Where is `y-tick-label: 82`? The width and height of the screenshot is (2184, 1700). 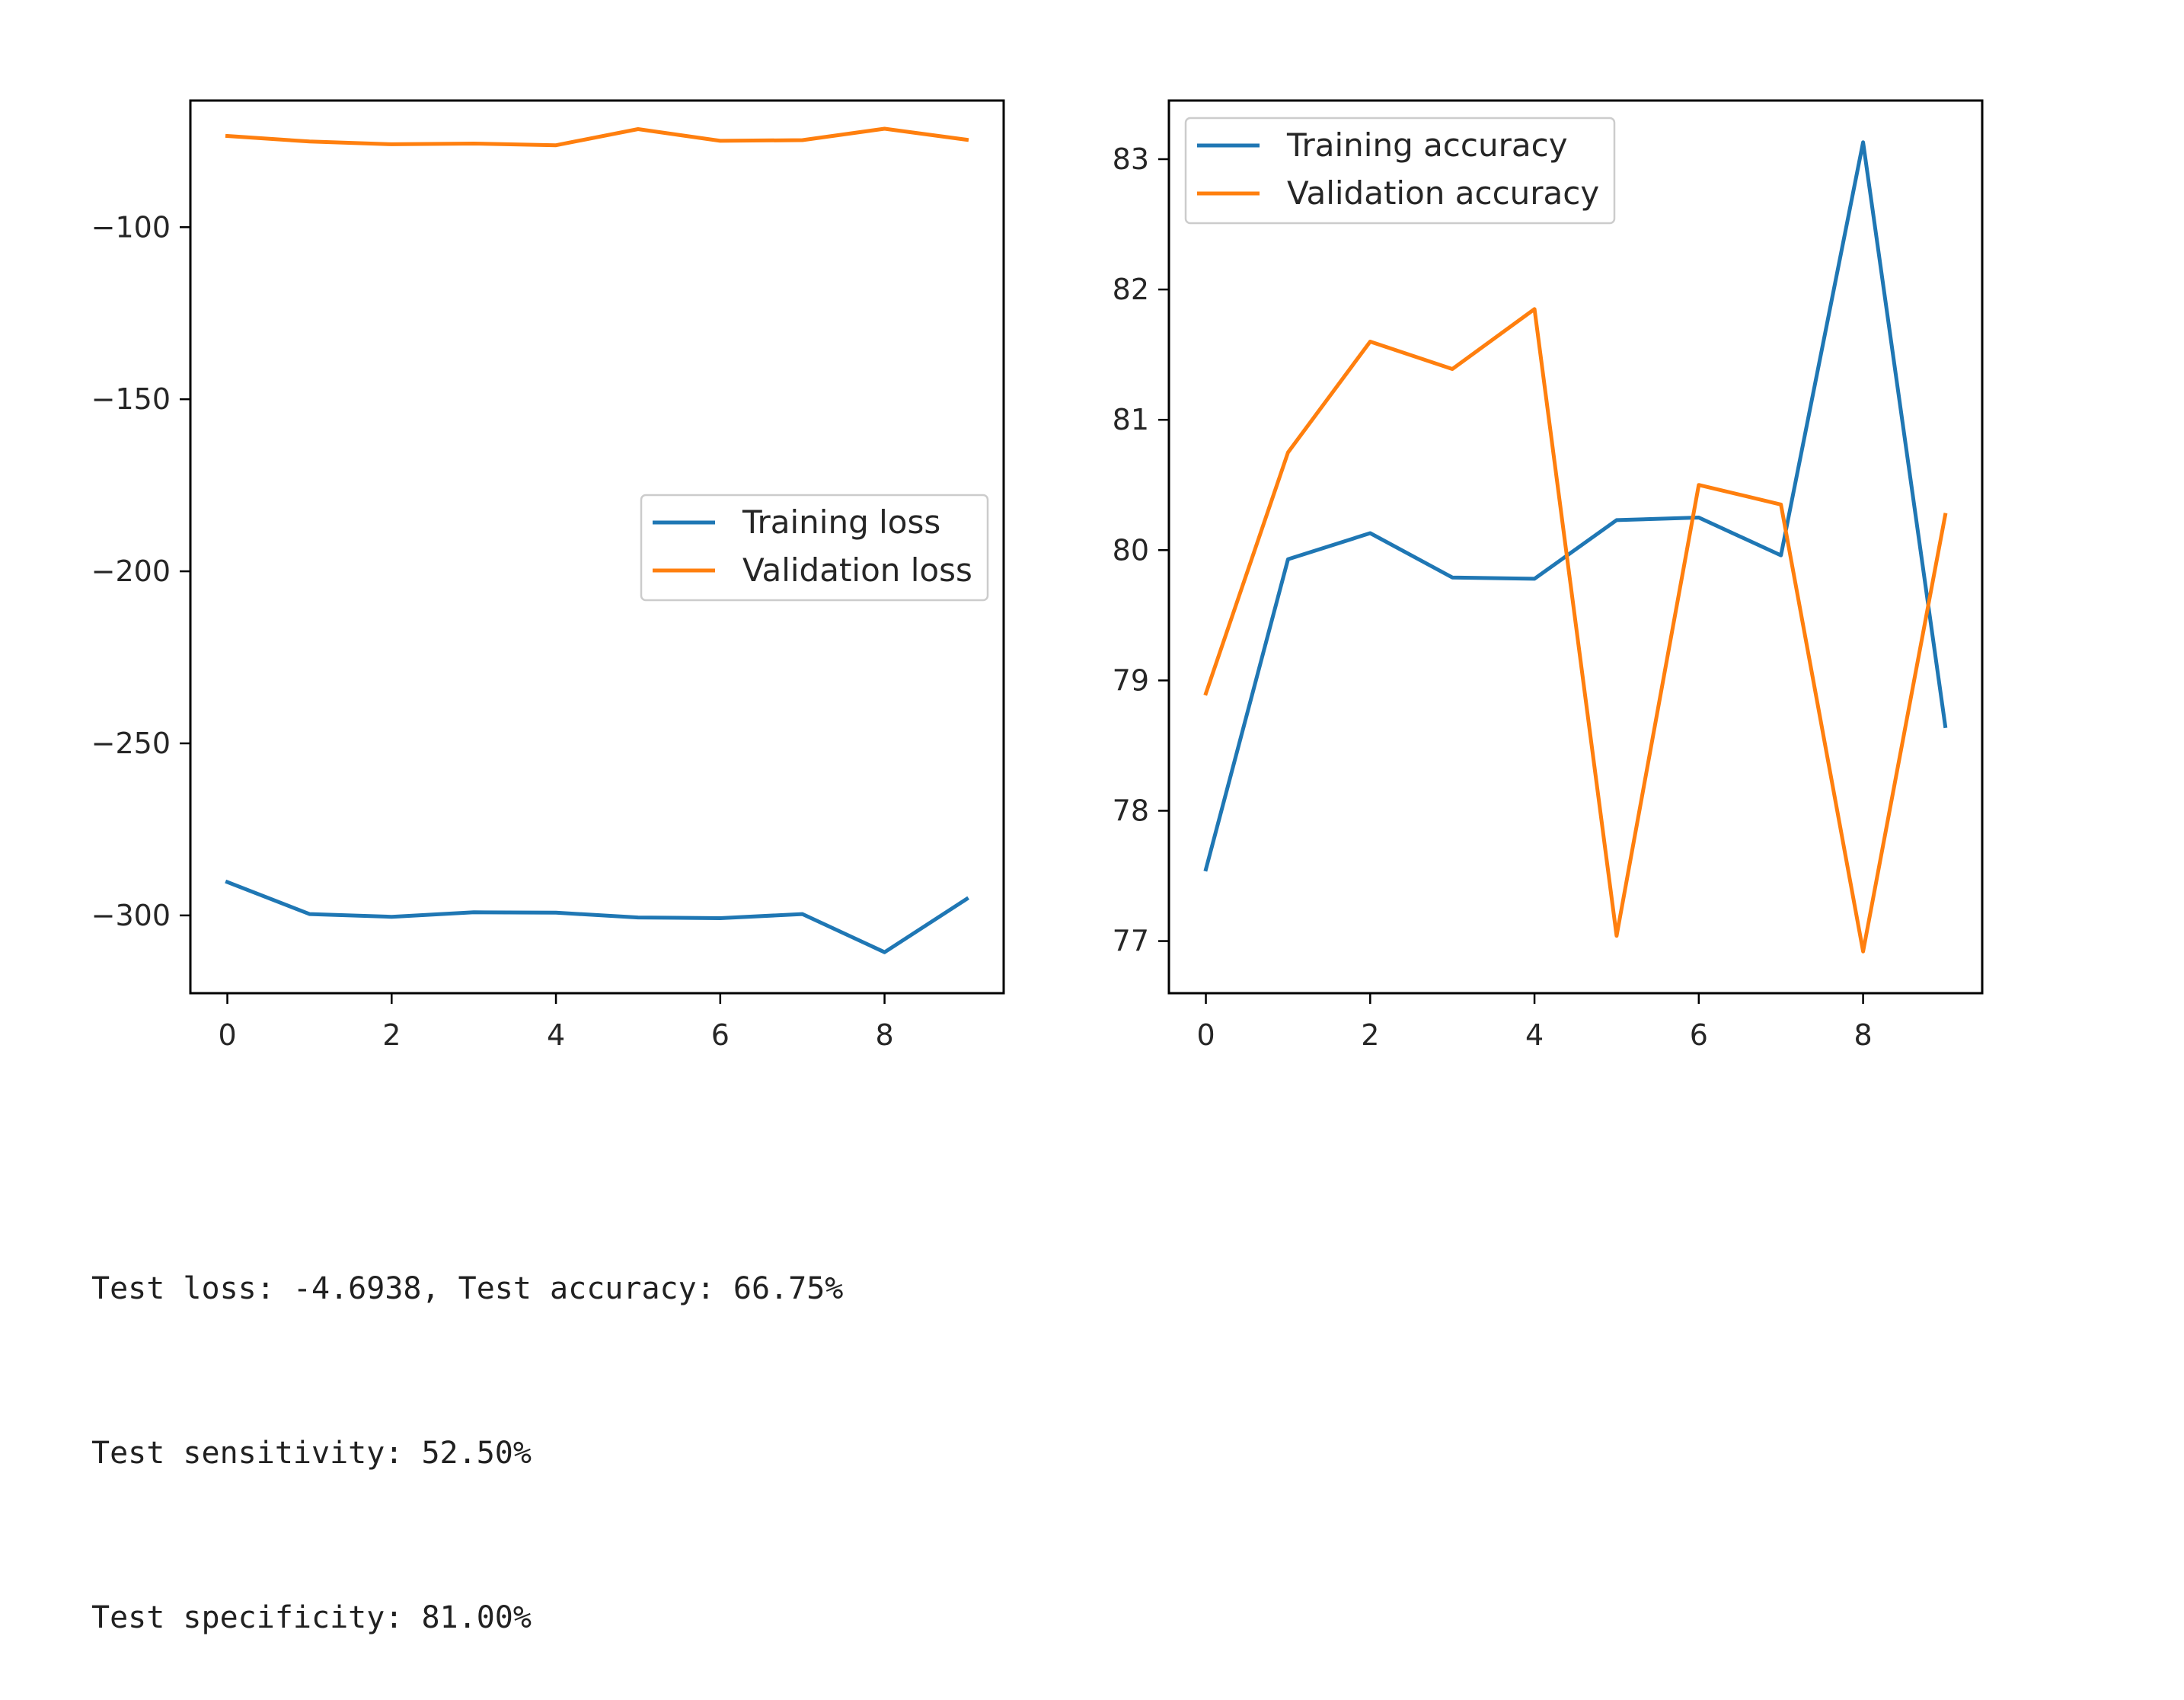 y-tick-label: 82 is located at coordinates (1131, 290).